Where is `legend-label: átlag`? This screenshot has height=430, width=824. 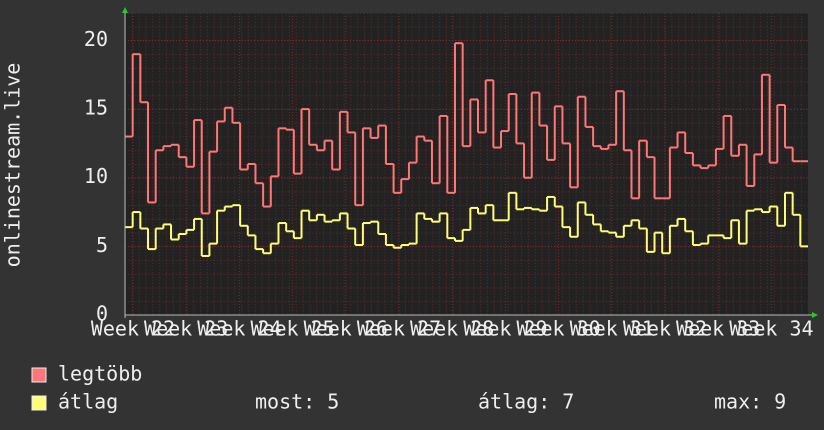 legend-label: átlag is located at coordinates (88, 402).